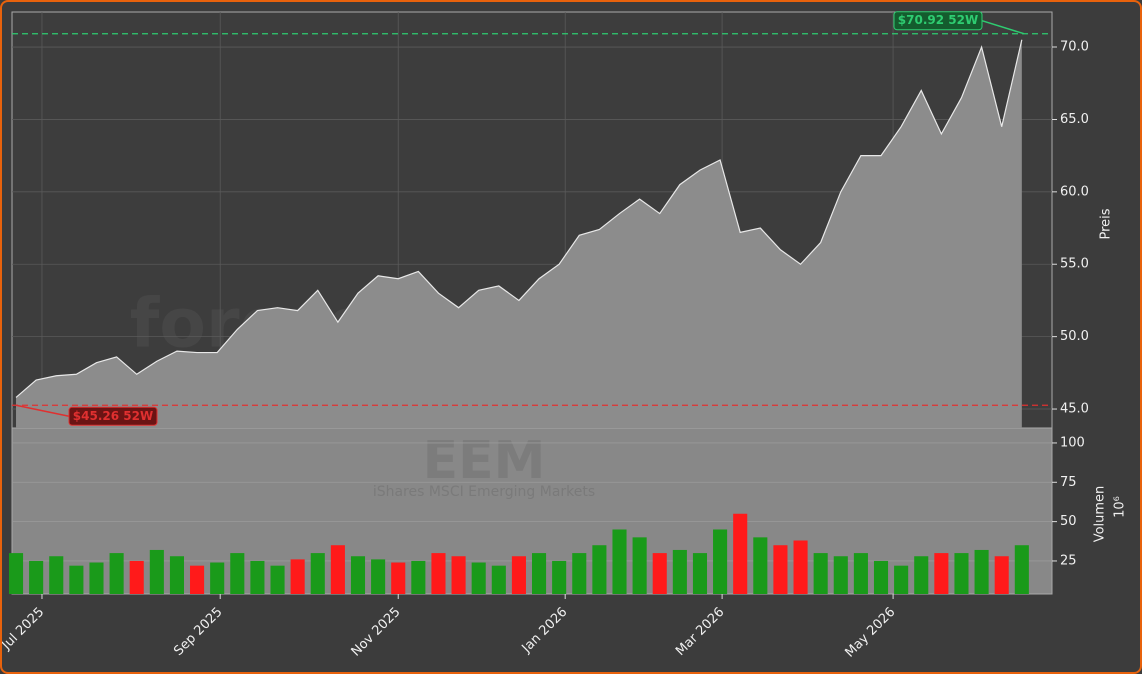  Describe the element at coordinates (484, 461) in the screenshot. I see `volume-title: EEM` at that location.